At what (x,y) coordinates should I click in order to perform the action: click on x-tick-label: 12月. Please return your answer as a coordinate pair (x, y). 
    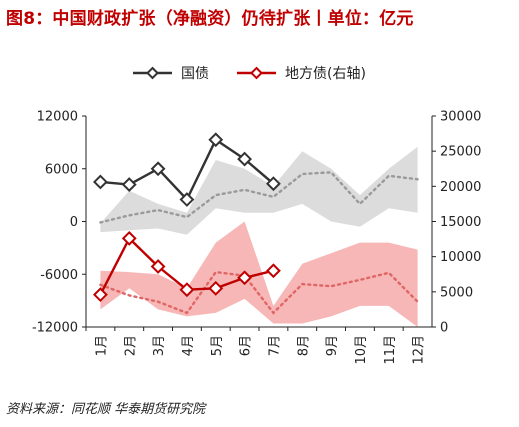
    Looking at the image, I should click on (419, 350).